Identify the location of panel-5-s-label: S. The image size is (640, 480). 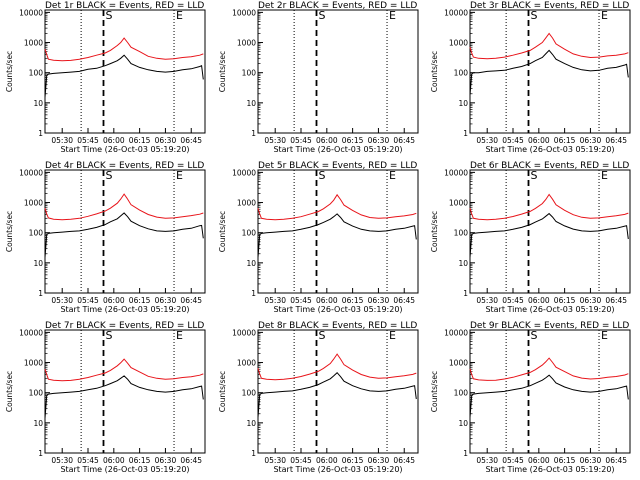
(321, 175).